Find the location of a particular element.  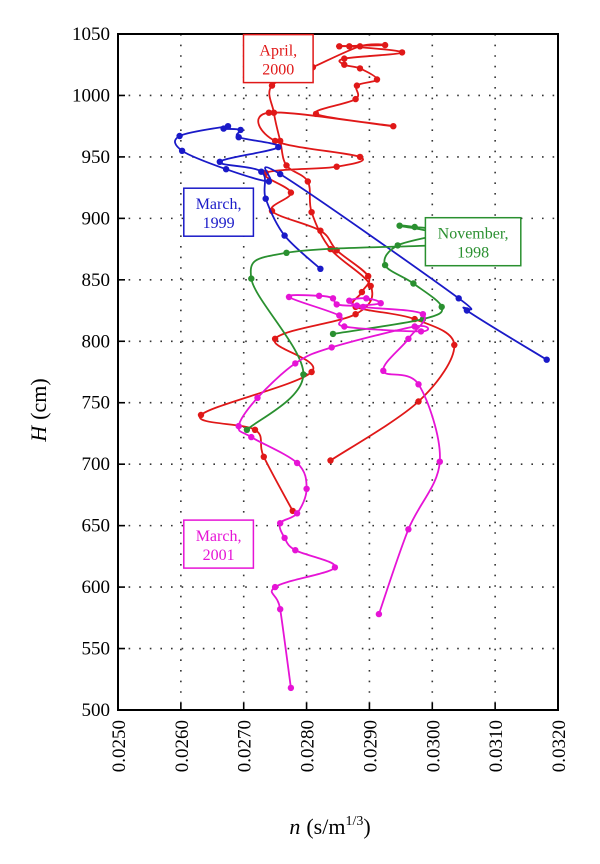

y-tick-label: 750 is located at coordinates (96, 403).